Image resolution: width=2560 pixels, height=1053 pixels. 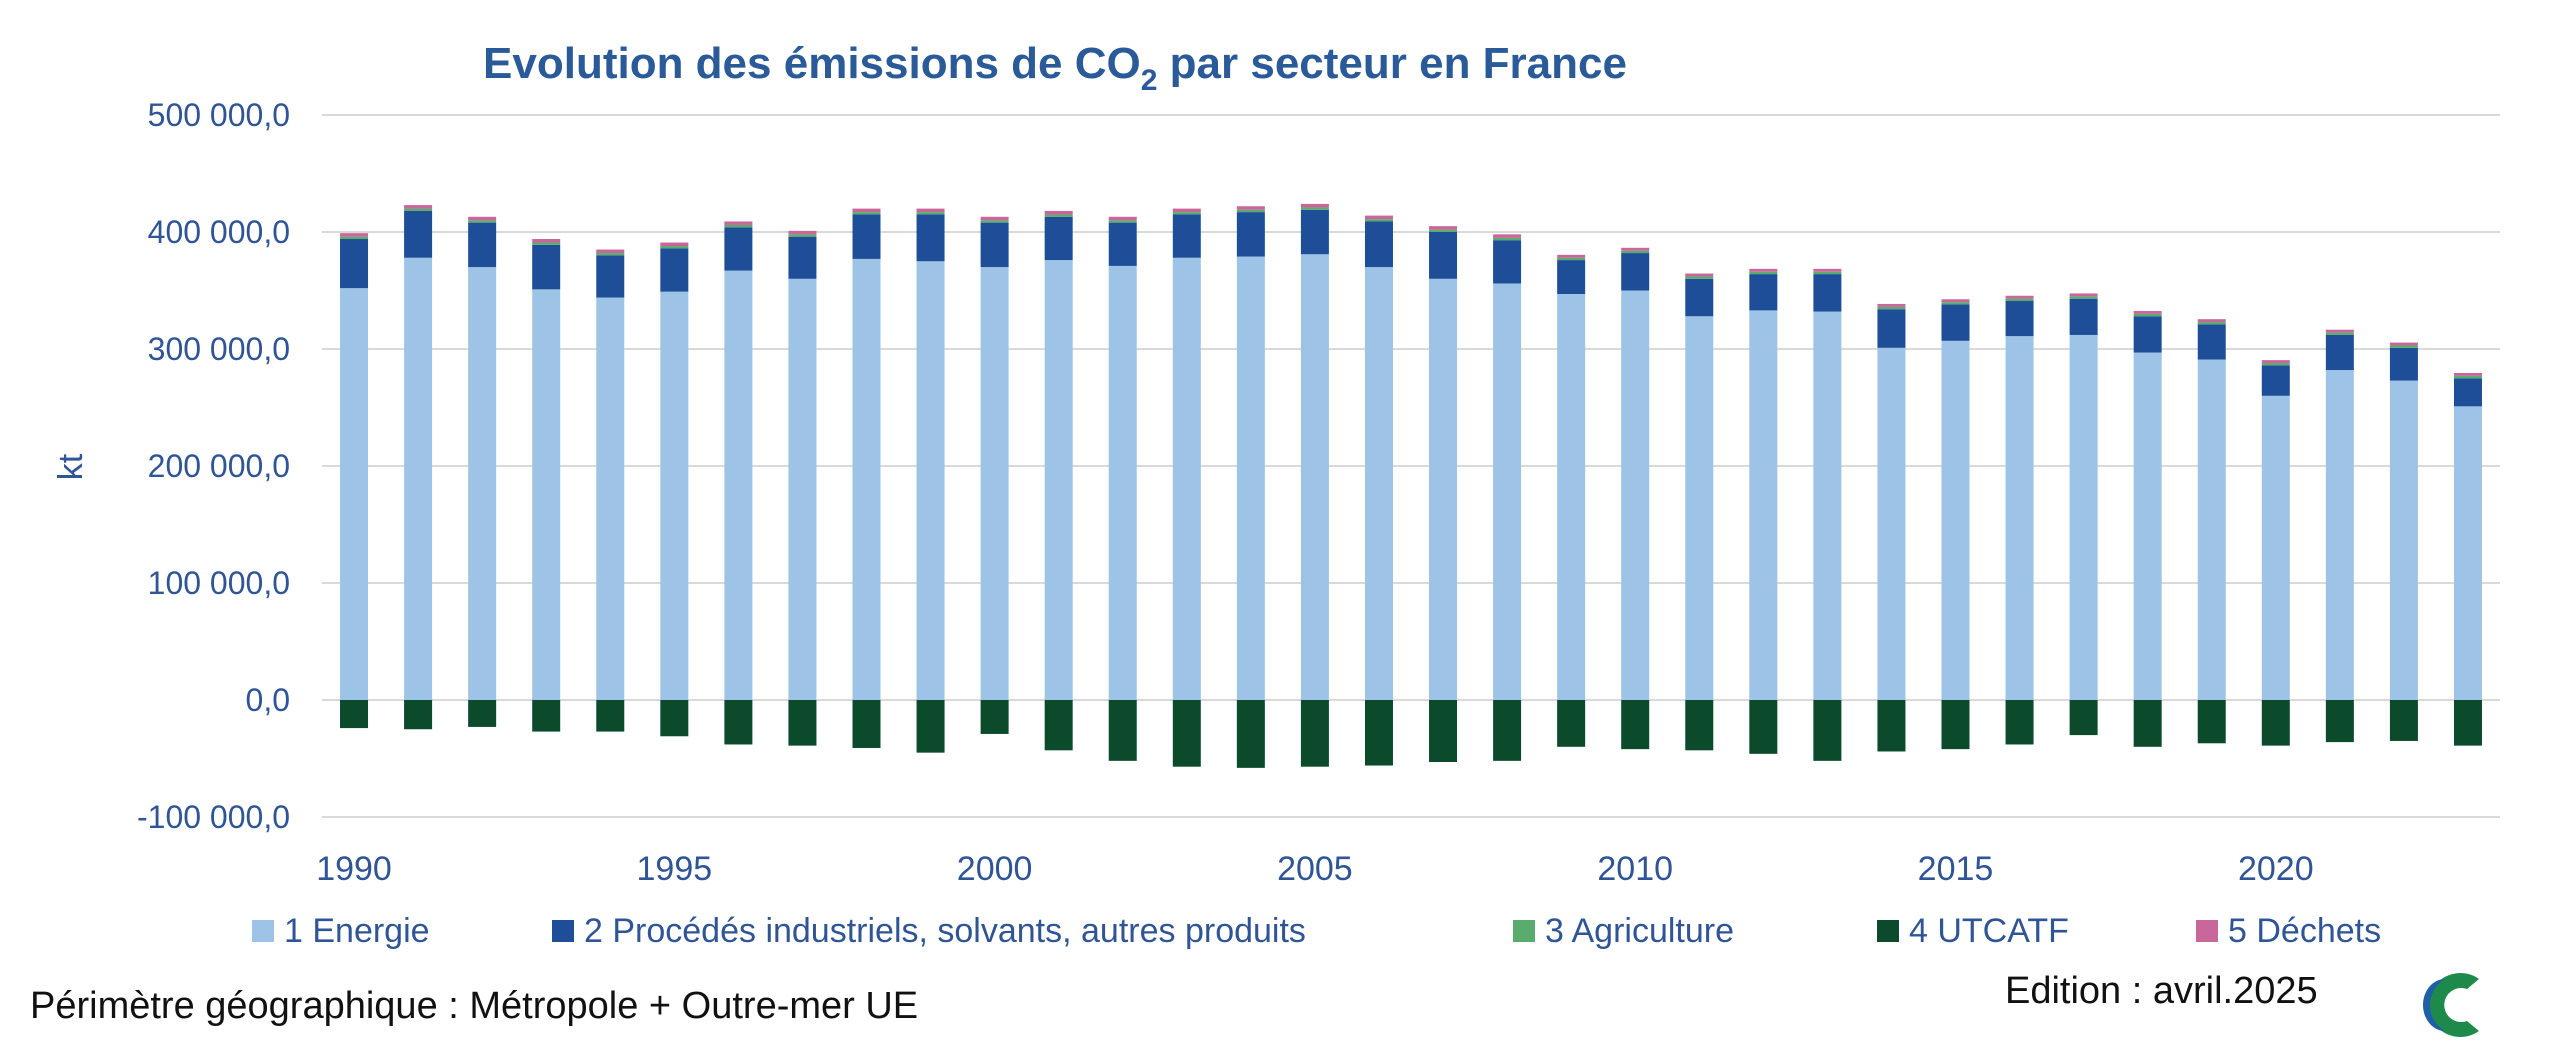 What do you see at coordinates (1392, 63) in the screenshot?
I see `chart-title-suffix: par secteur en France` at bounding box center [1392, 63].